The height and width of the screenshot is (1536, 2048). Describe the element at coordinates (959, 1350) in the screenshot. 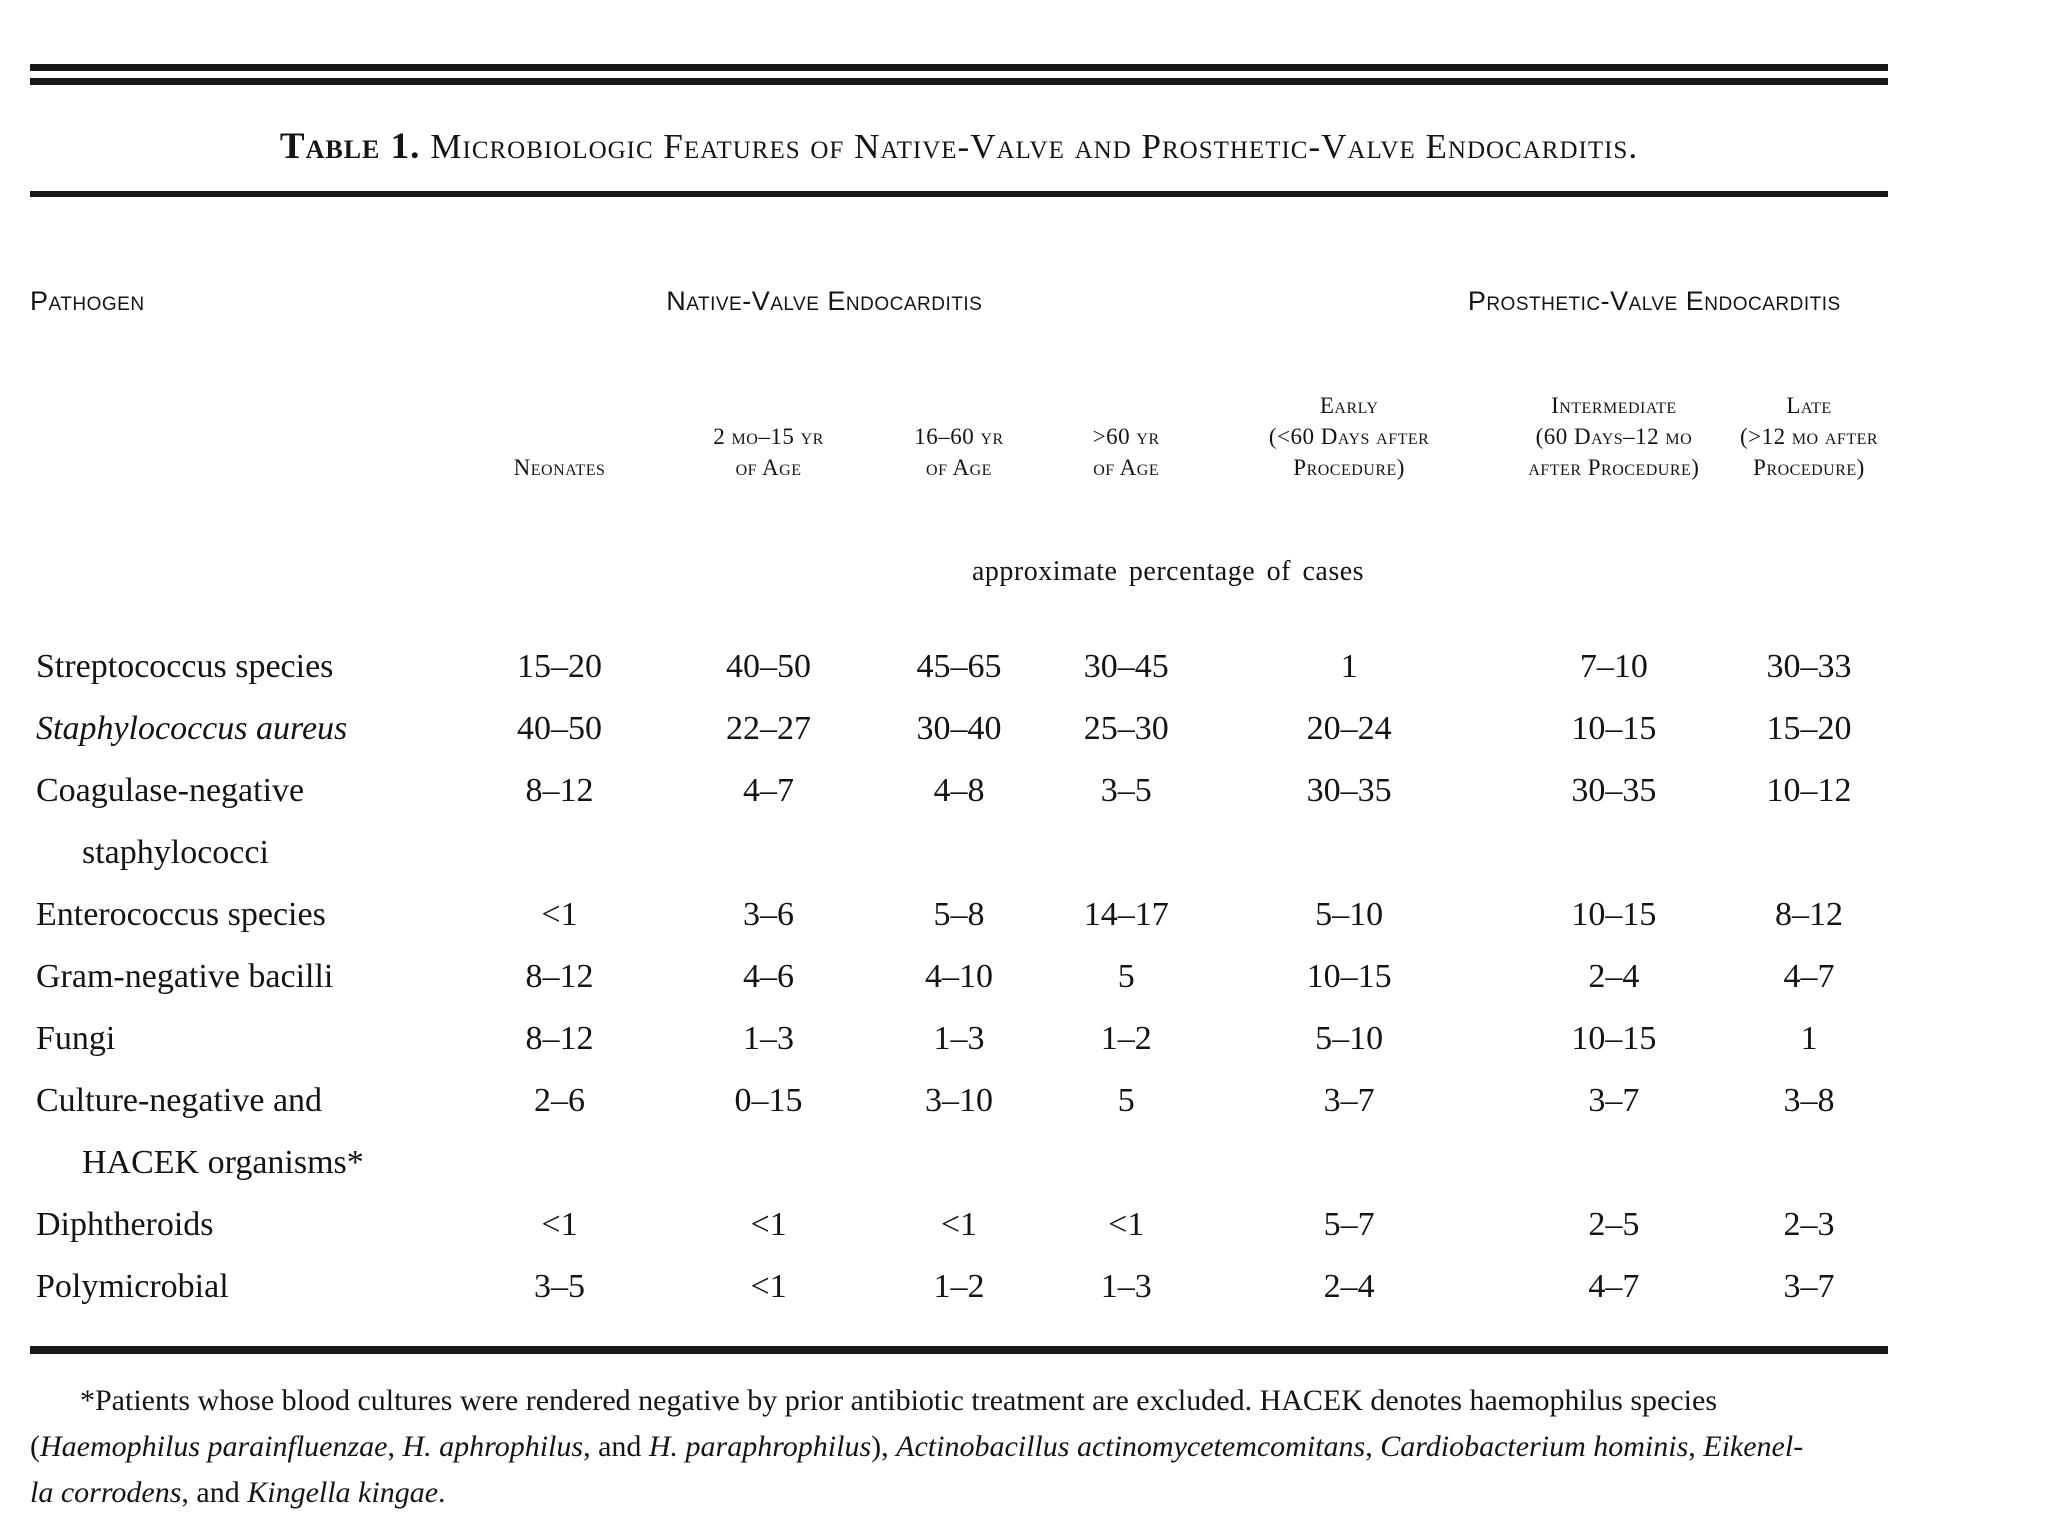

I see `footnote-divider-rule` at that location.